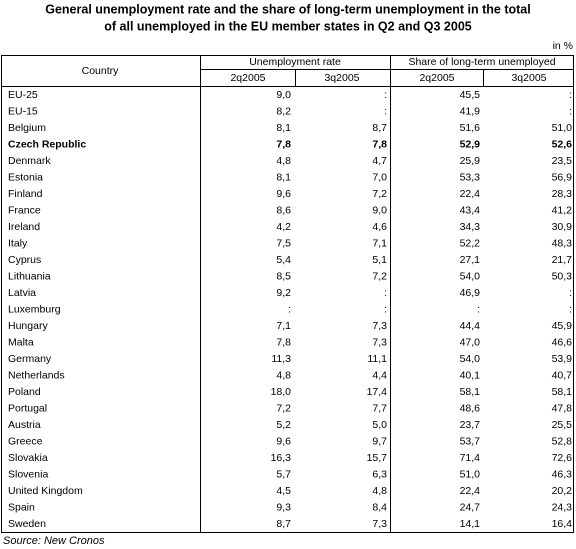 The image size is (576, 549). What do you see at coordinates (470, 177) in the screenshot?
I see `value-cell: 53,3` at bounding box center [470, 177].